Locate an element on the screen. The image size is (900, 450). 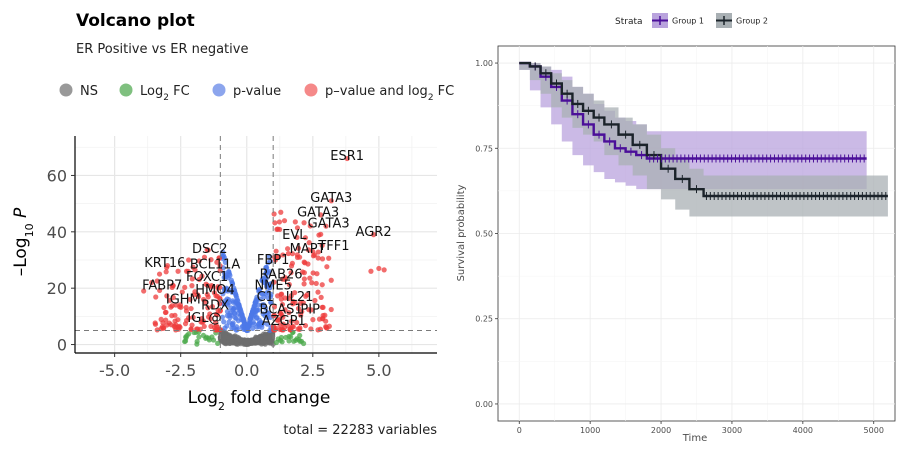
gene-label: IGHM is located at coordinates (183, 300).